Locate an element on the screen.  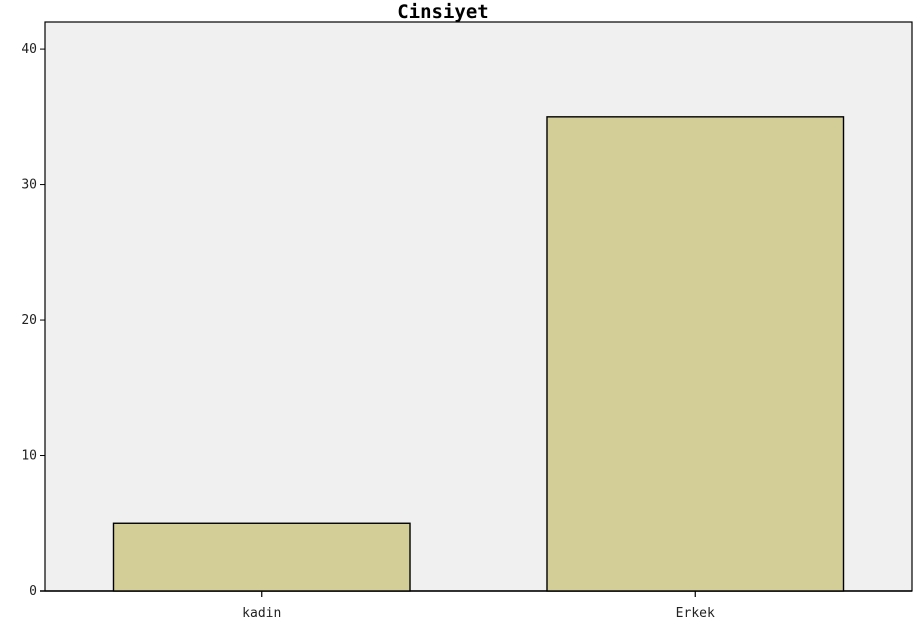
y-tick-label: 0 is located at coordinates (33, 591).